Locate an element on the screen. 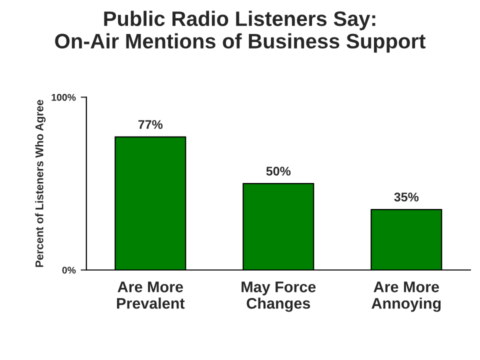 The height and width of the screenshot is (360, 480). x-tick-label: May Force Changes is located at coordinates (279, 297).